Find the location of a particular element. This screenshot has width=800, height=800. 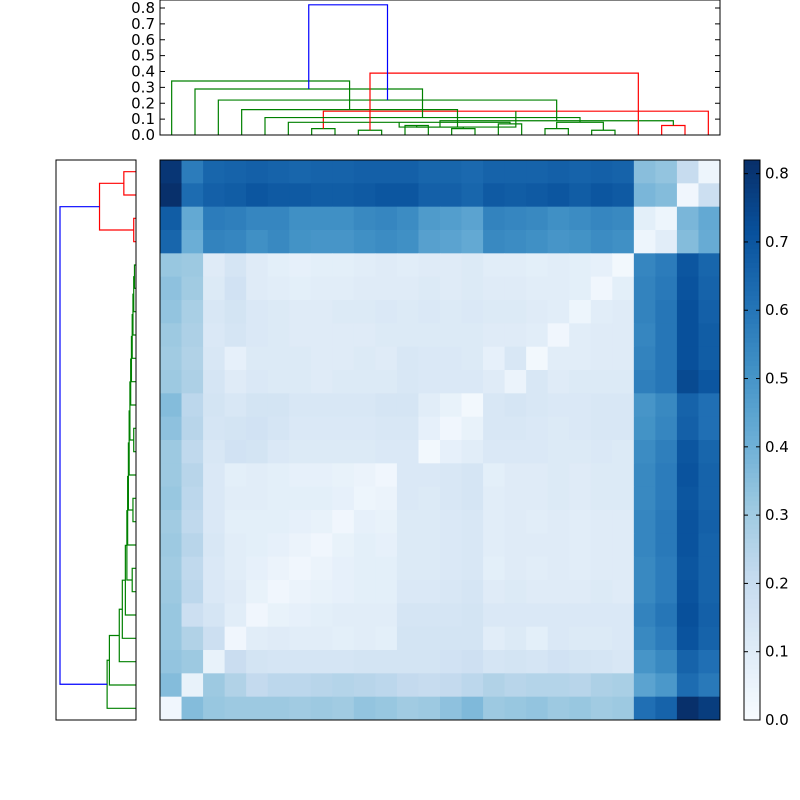

colorbar: 0.0 0.1 0.2 0.3 0.4 0.5 0.6 0.7 0.8 is located at coordinates (766, 444).